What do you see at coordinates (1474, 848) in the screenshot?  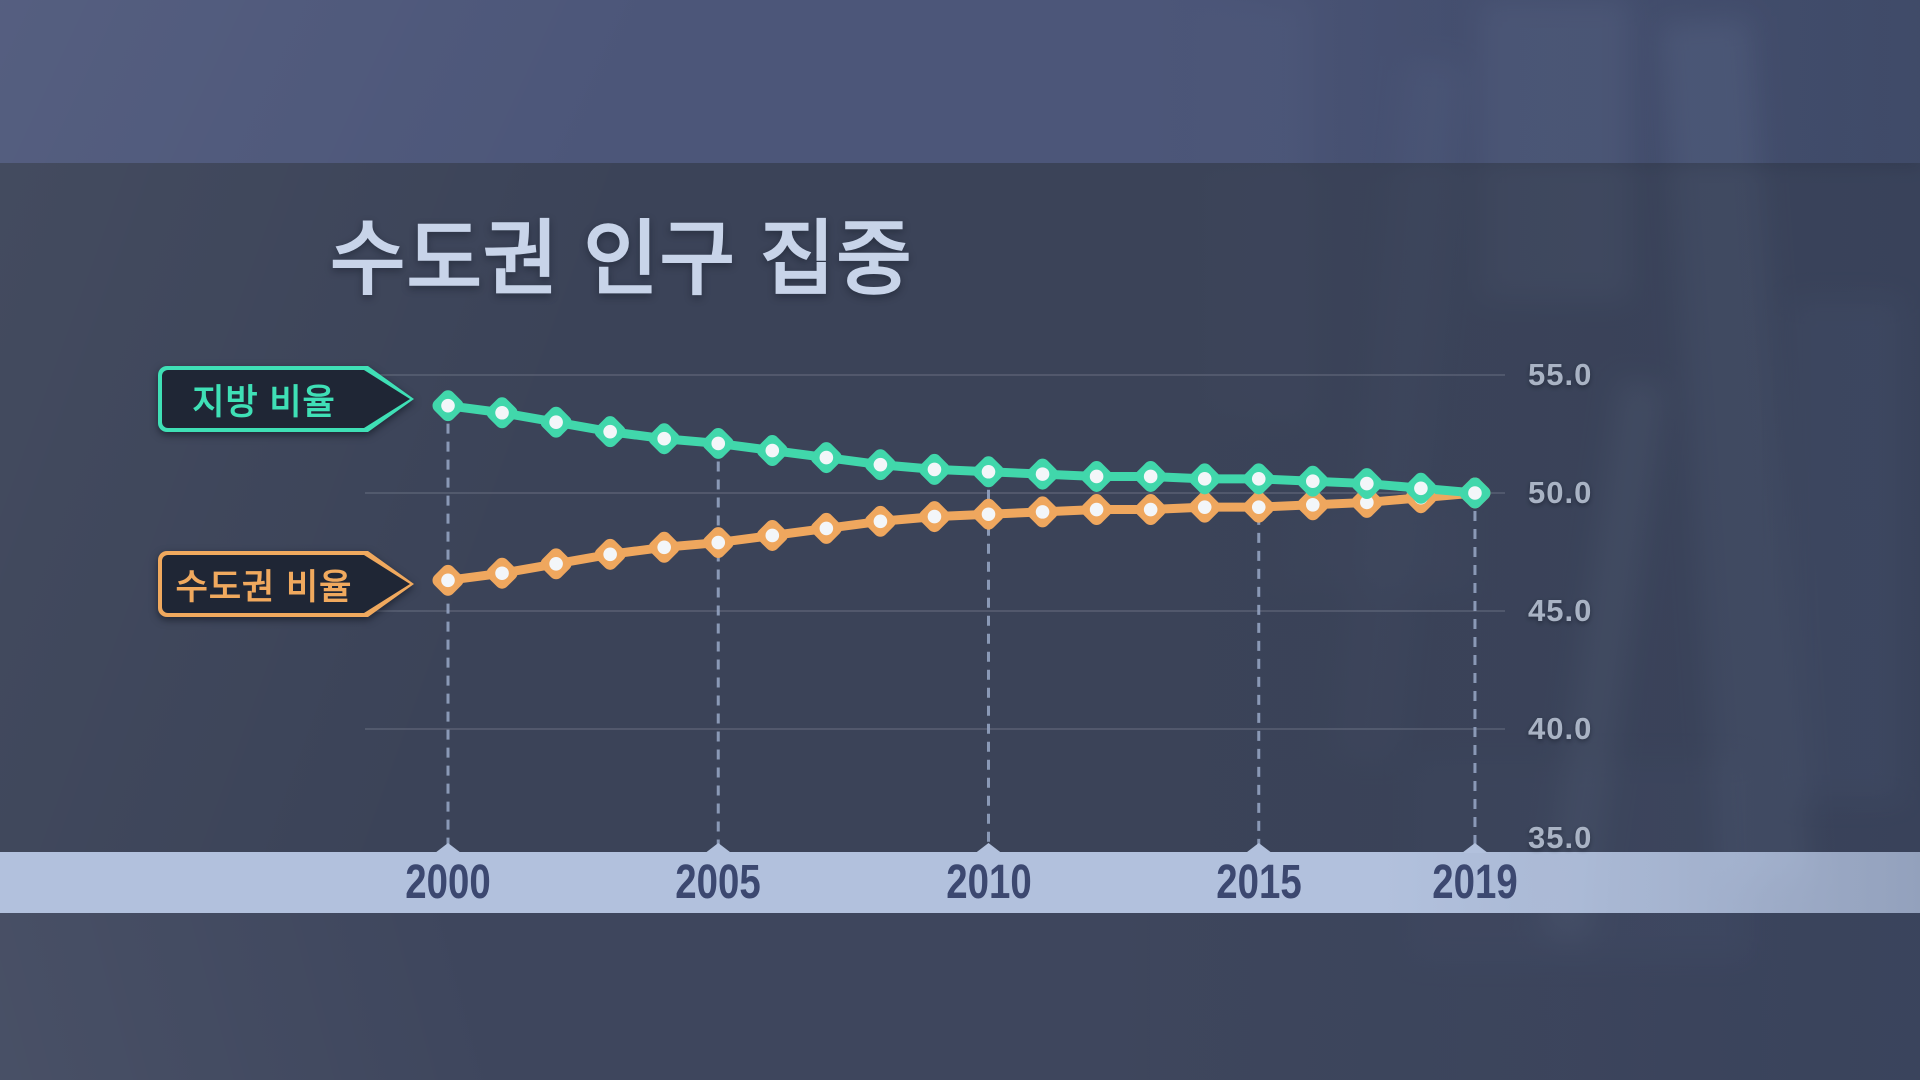 I see `axis-notch-2019` at bounding box center [1474, 848].